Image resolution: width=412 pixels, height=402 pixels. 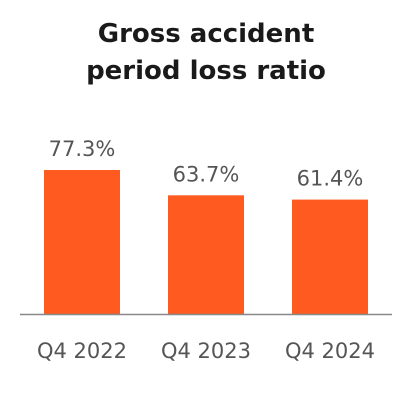 What do you see at coordinates (206, 34) in the screenshot?
I see `chart-title-line-1: Gross accident` at bounding box center [206, 34].